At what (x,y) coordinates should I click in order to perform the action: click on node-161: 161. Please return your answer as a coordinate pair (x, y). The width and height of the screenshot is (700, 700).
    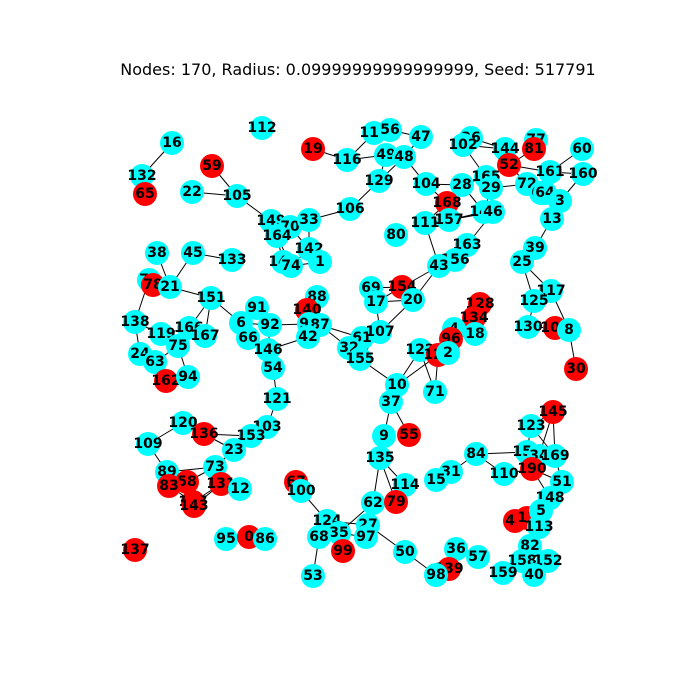
    Looking at the image, I should click on (550, 172).